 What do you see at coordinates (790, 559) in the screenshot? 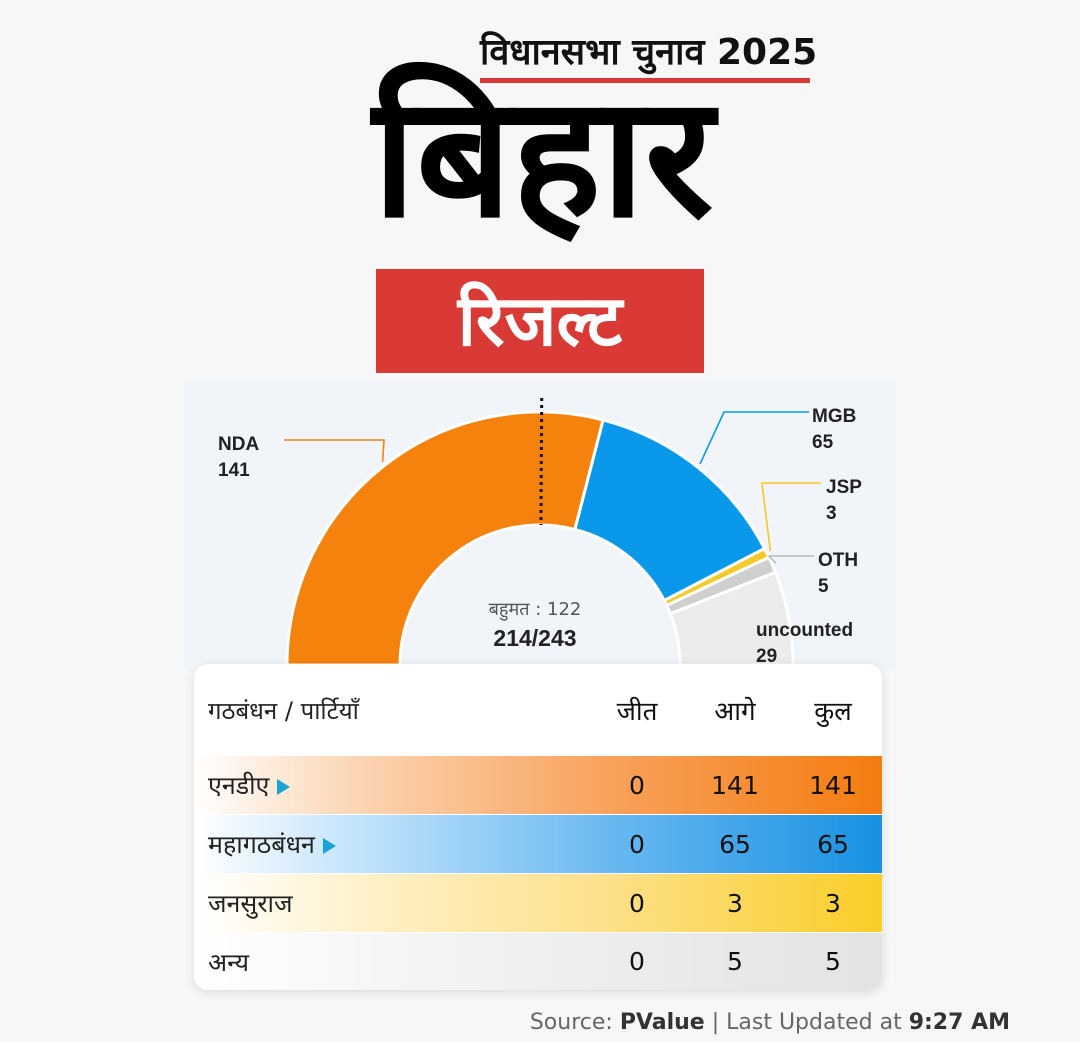
I see `leader-line-oth` at bounding box center [790, 559].